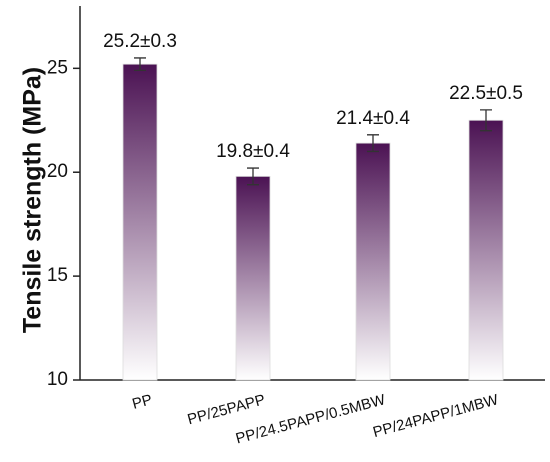  Describe the element at coordinates (373, 118) in the screenshot. I see `value-label: 21.4±0.4` at that location.